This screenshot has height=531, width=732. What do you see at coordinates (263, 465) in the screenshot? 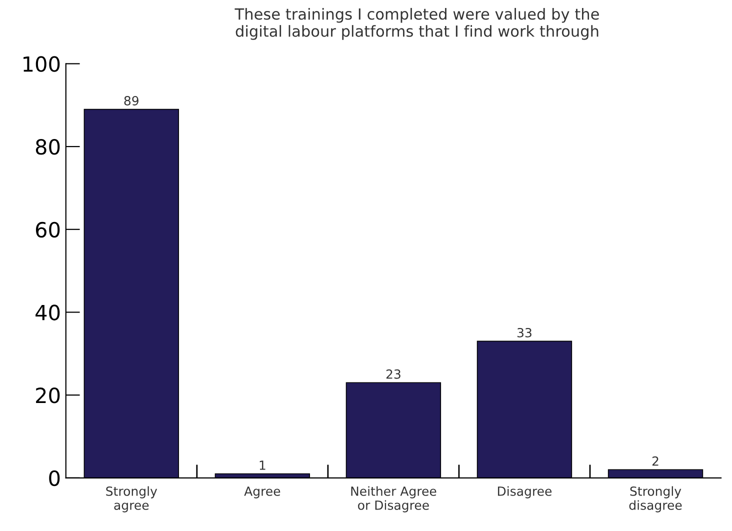
I see `data-label: 1` at bounding box center [263, 465].